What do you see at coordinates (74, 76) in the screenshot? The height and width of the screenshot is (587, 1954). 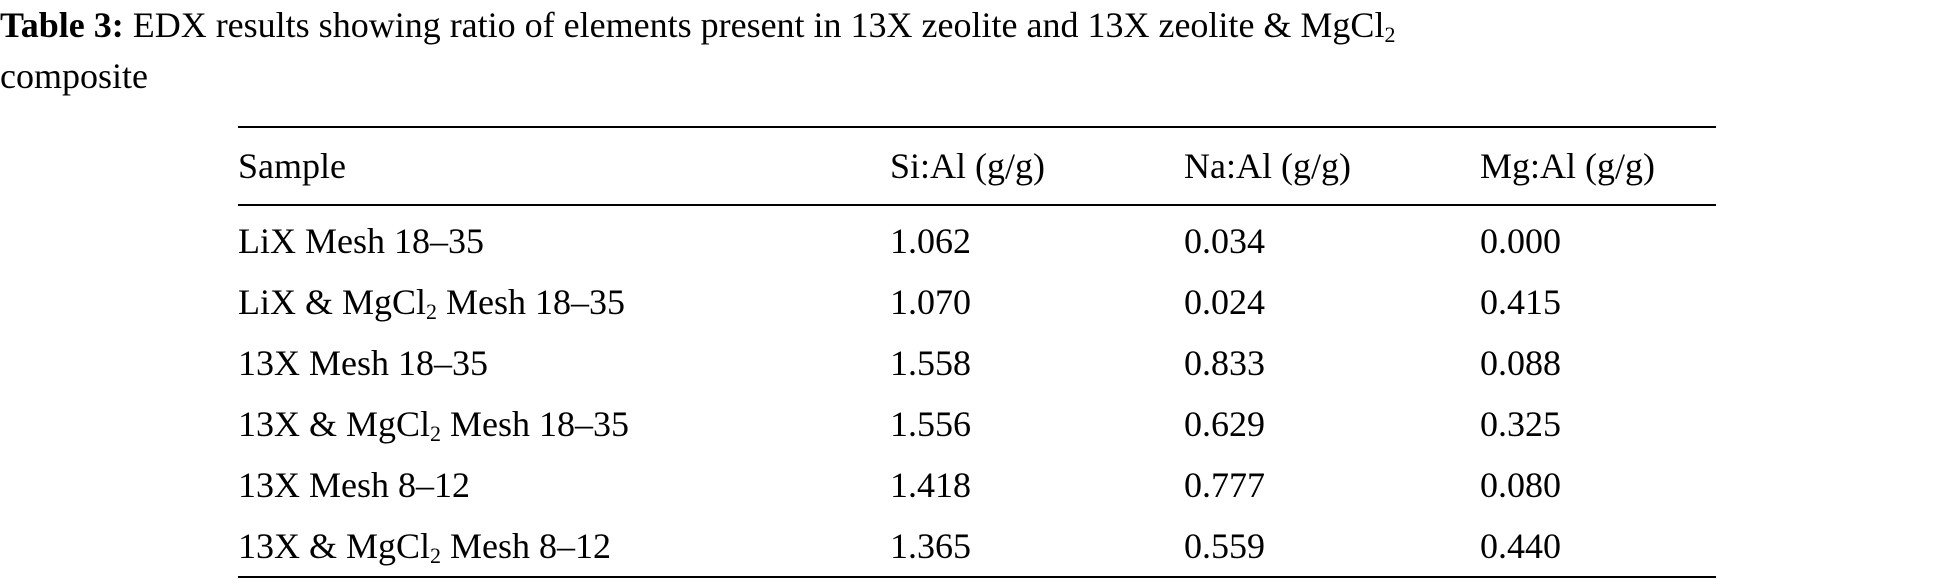 I see `caption-line-2: composite` at bounding box center [74, 76].